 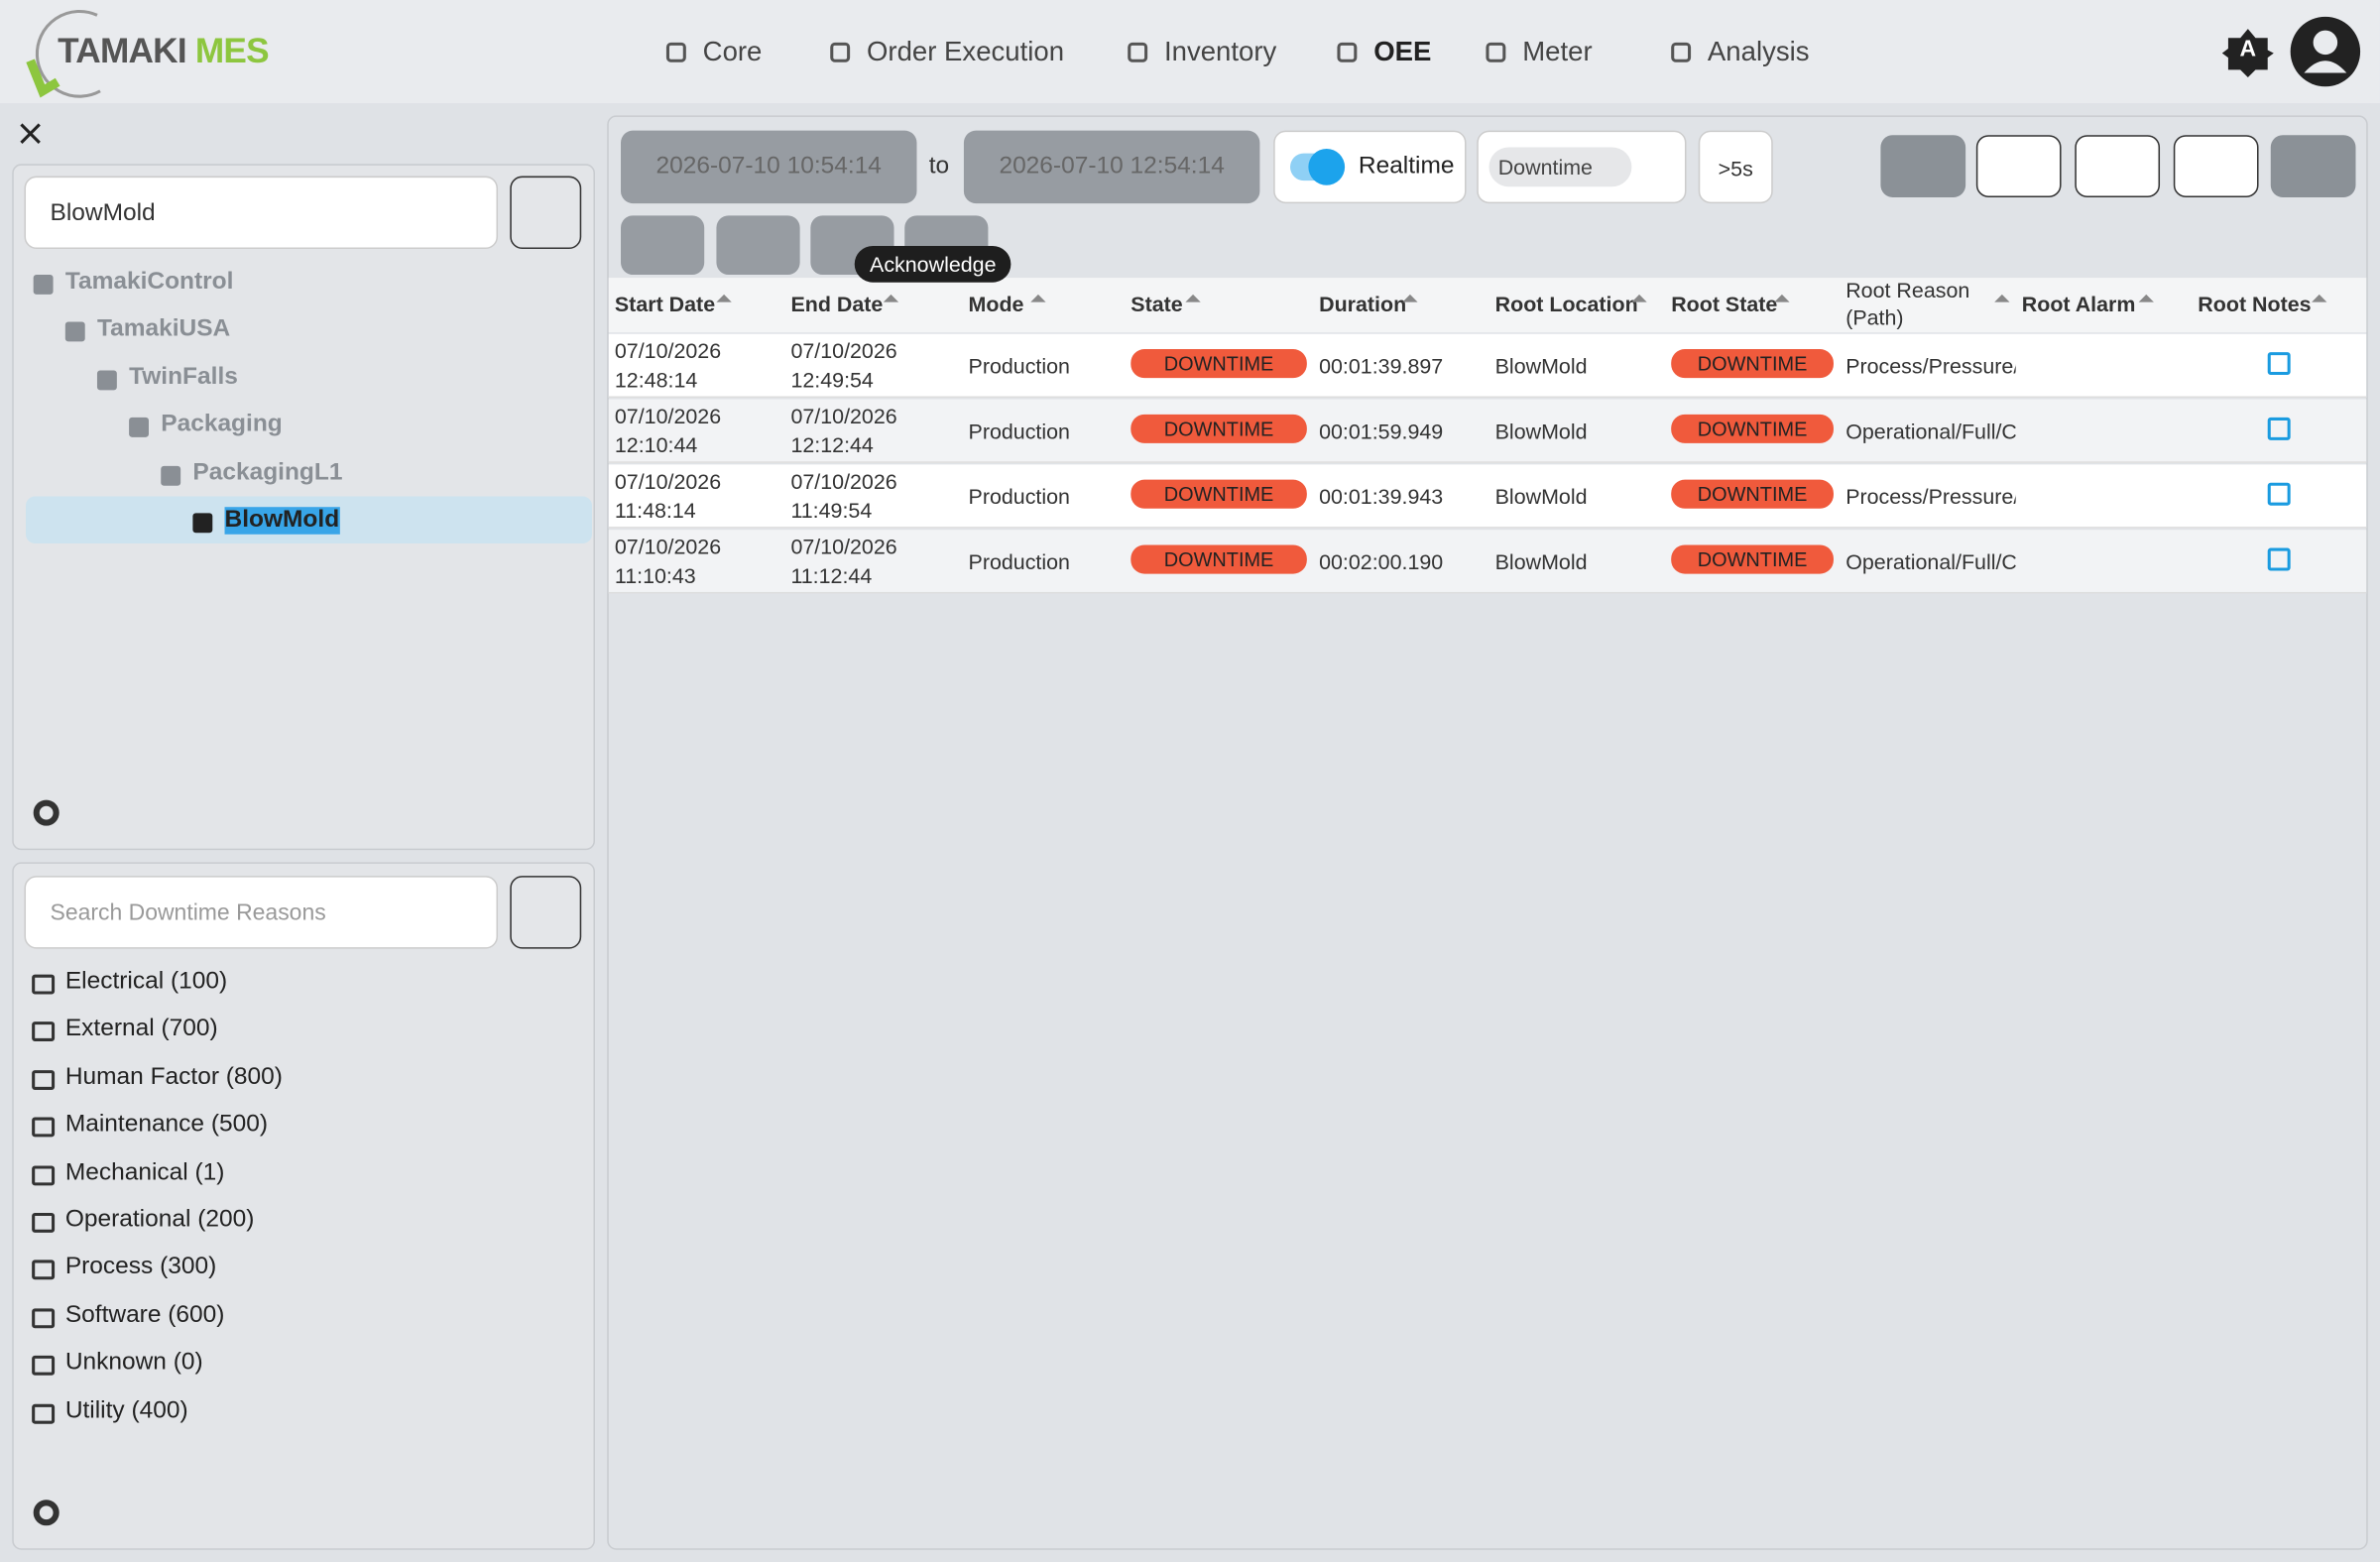 I want to click on realtime-box, so click(x=1370, y=167).